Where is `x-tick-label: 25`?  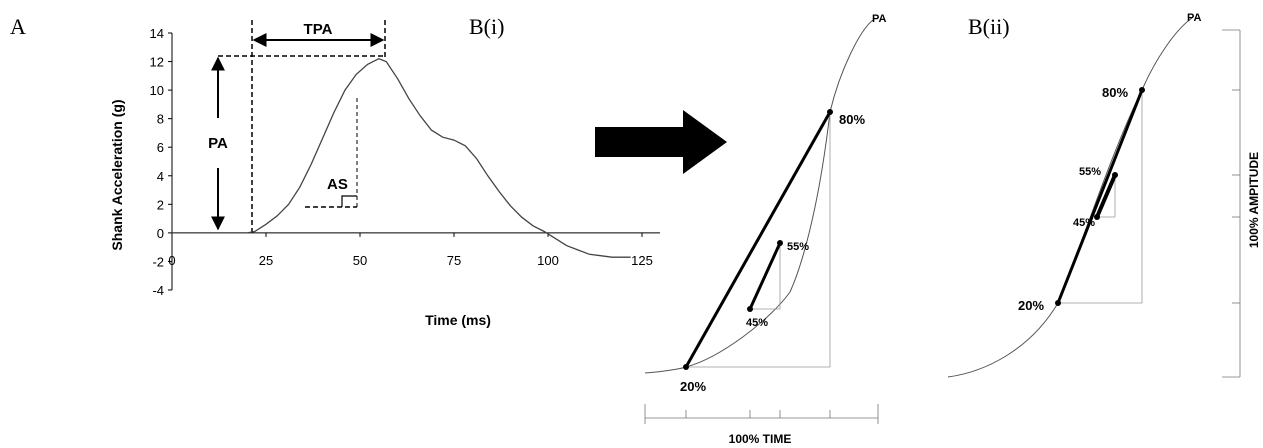
x-tick-label: 25 is located at coordinates (266, 260).